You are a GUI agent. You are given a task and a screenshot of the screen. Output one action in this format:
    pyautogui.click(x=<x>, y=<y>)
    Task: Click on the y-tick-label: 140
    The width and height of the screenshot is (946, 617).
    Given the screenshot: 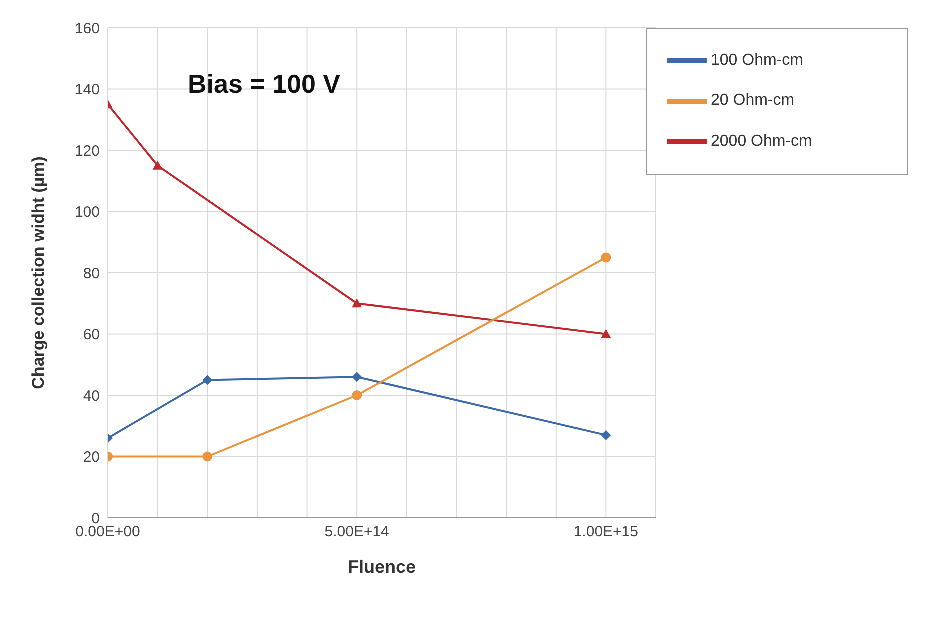 What is the action you would take?
    pyautogui.click(x=87, y=90)
    